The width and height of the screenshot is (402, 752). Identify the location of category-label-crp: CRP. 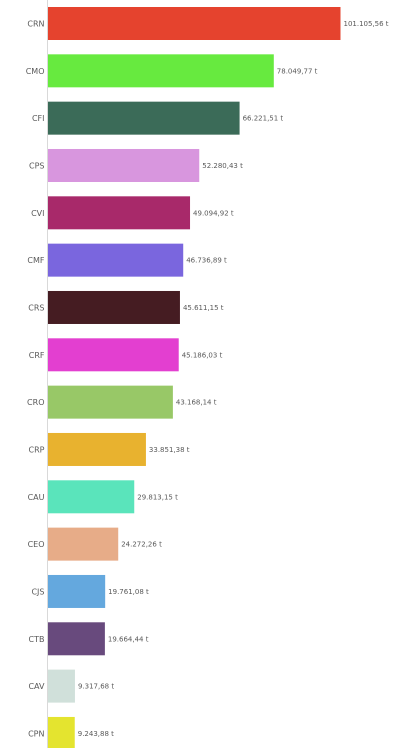
(37, 449).